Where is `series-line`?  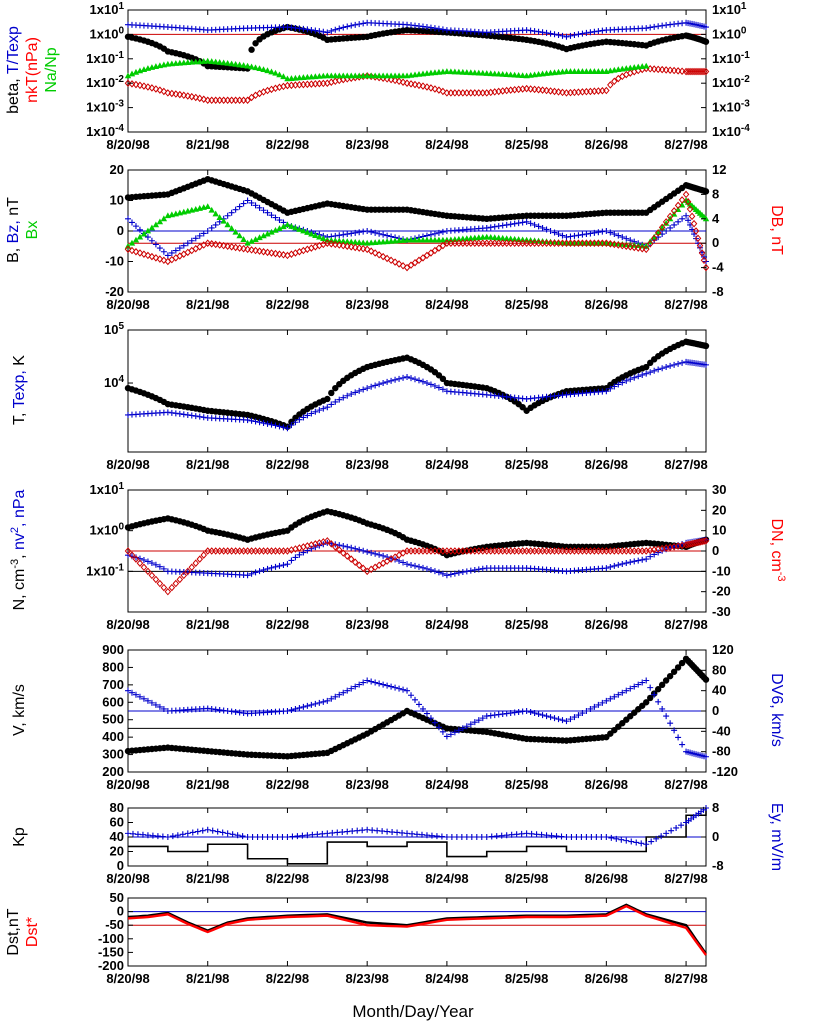 series-line is located at coordinates (417, 929).